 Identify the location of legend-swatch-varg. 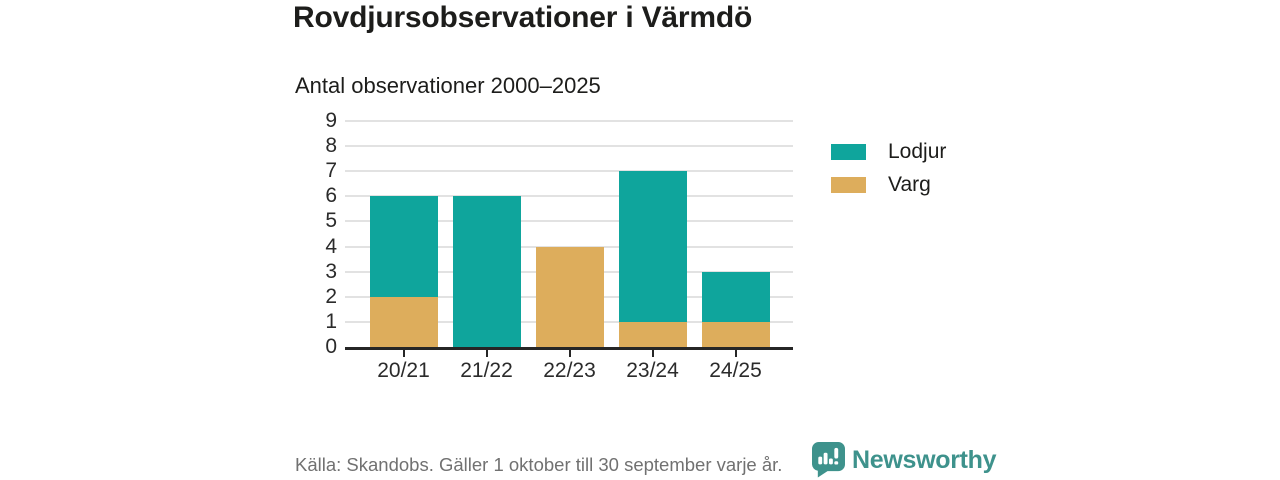
(848, 185).